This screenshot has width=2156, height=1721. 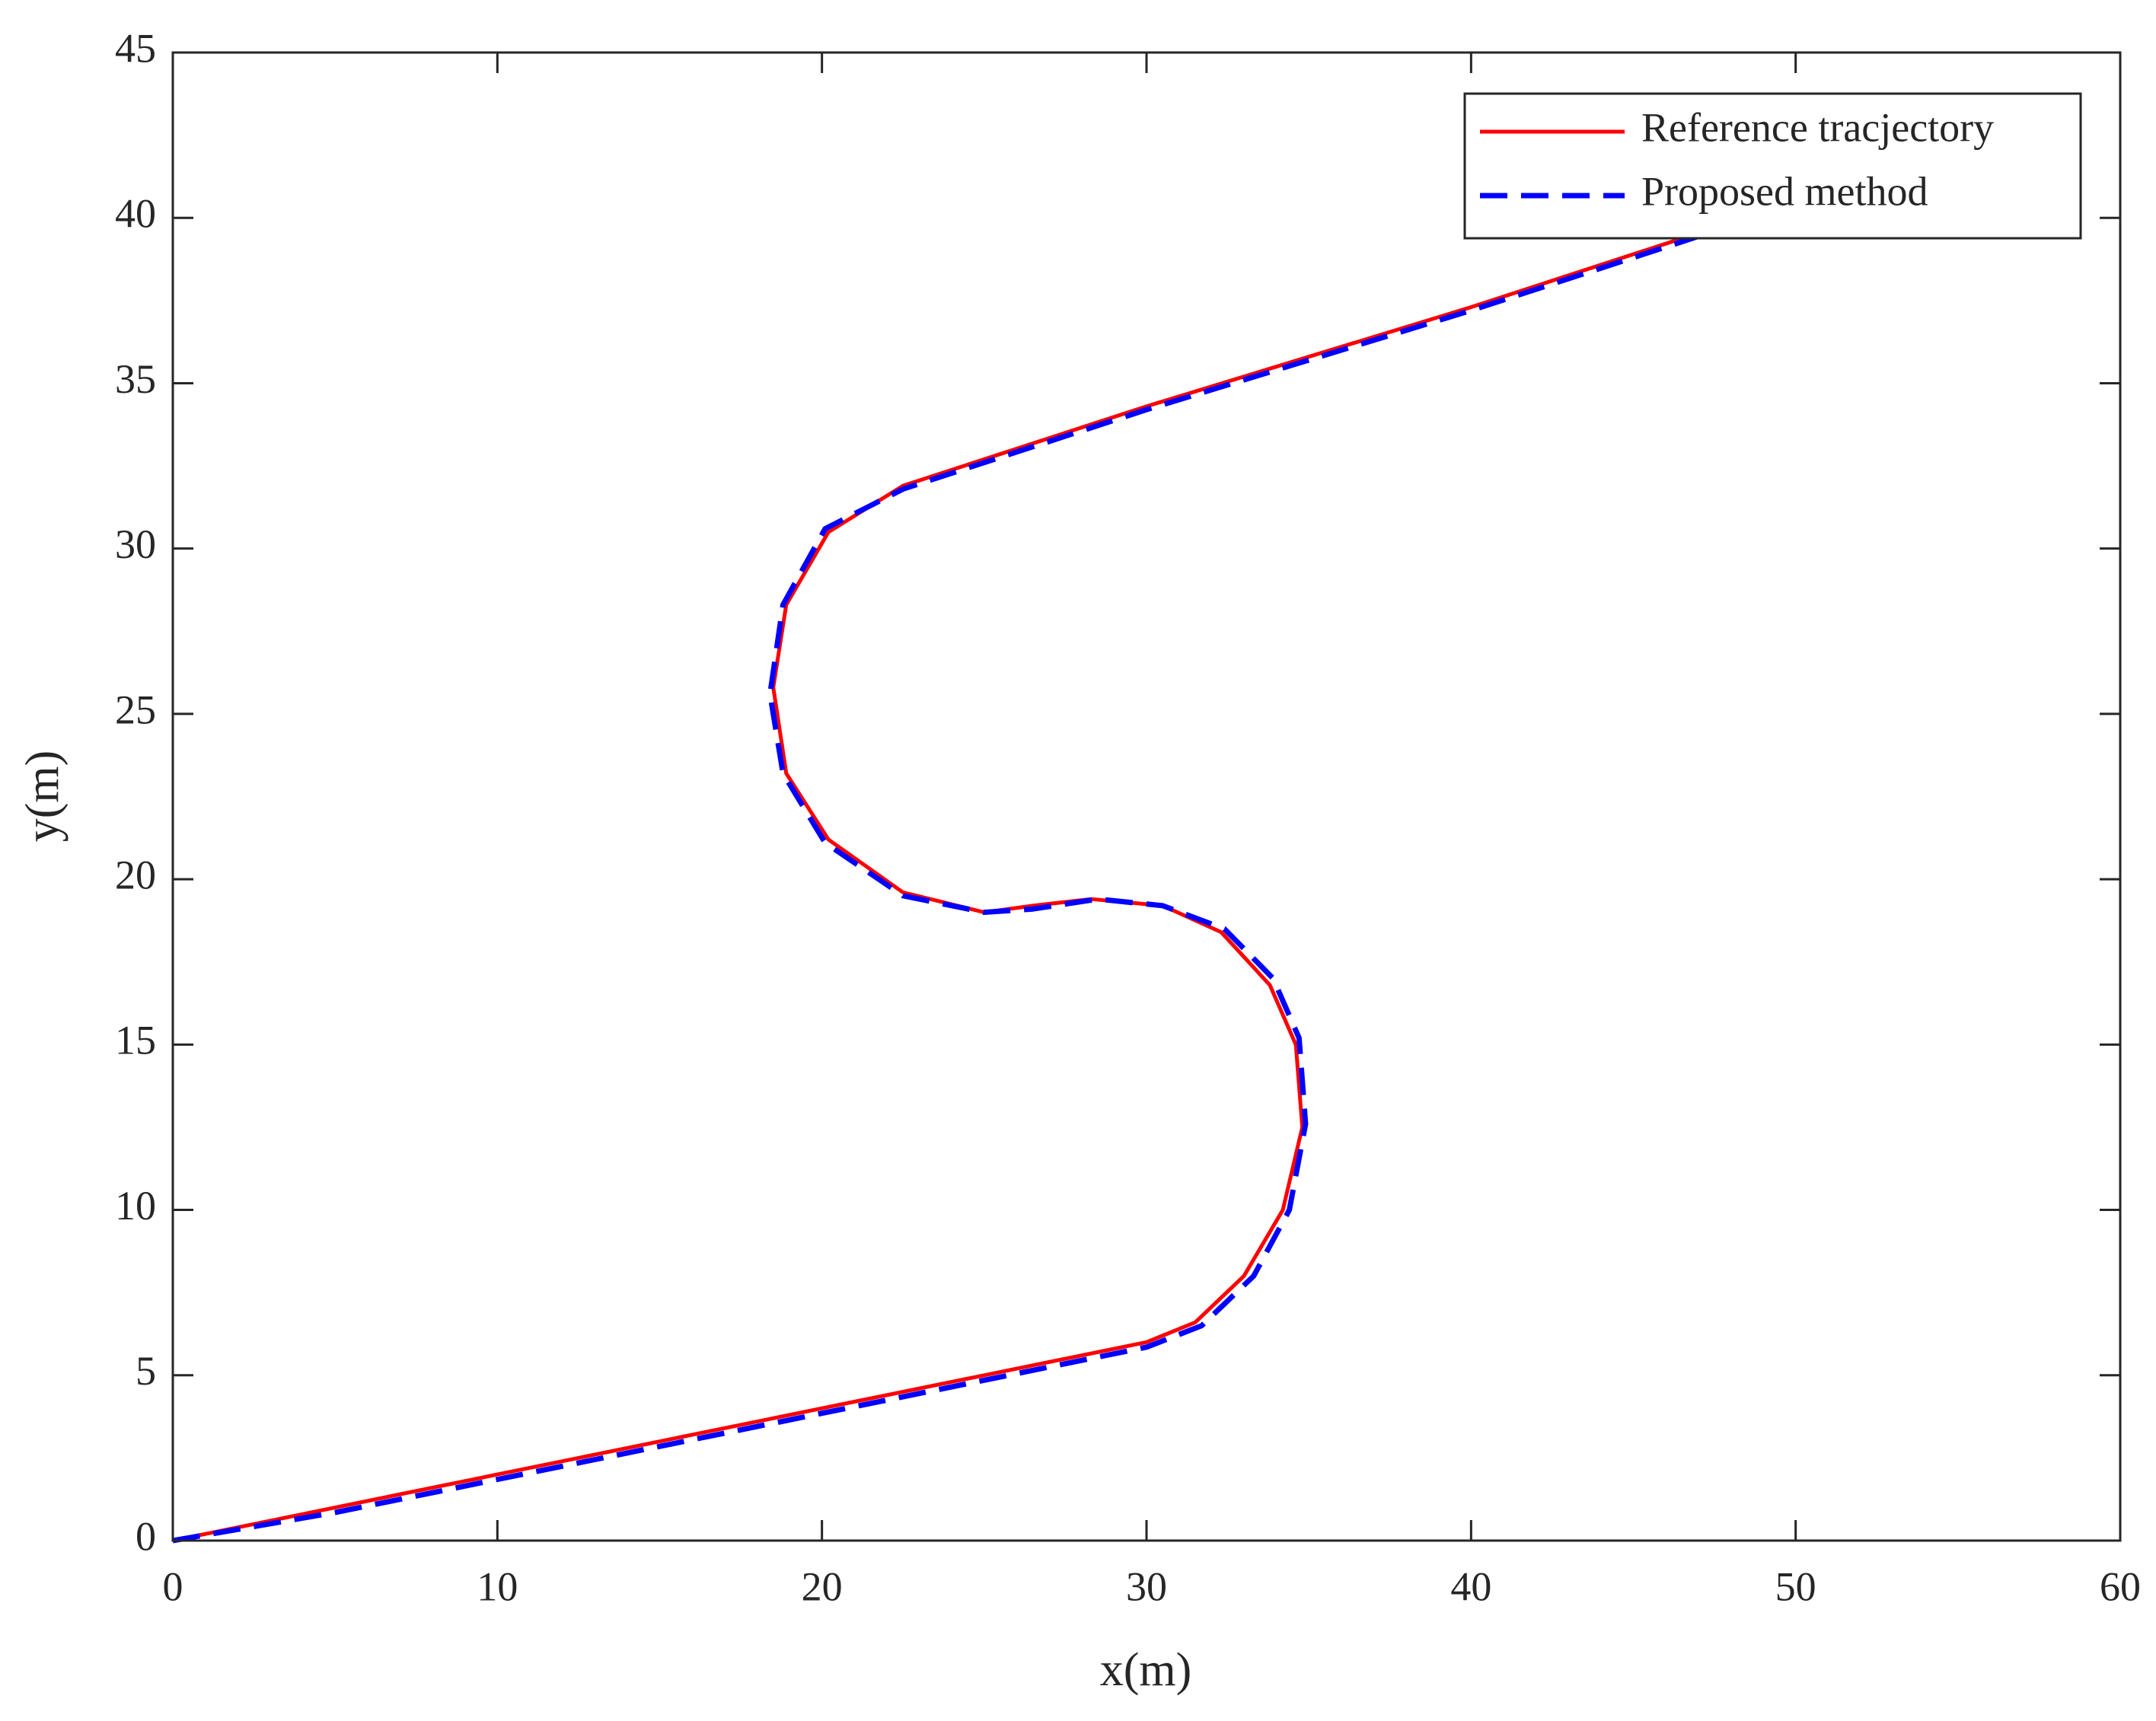 I want to click on x-tick-label: 10, so click(x=497, y=1586).